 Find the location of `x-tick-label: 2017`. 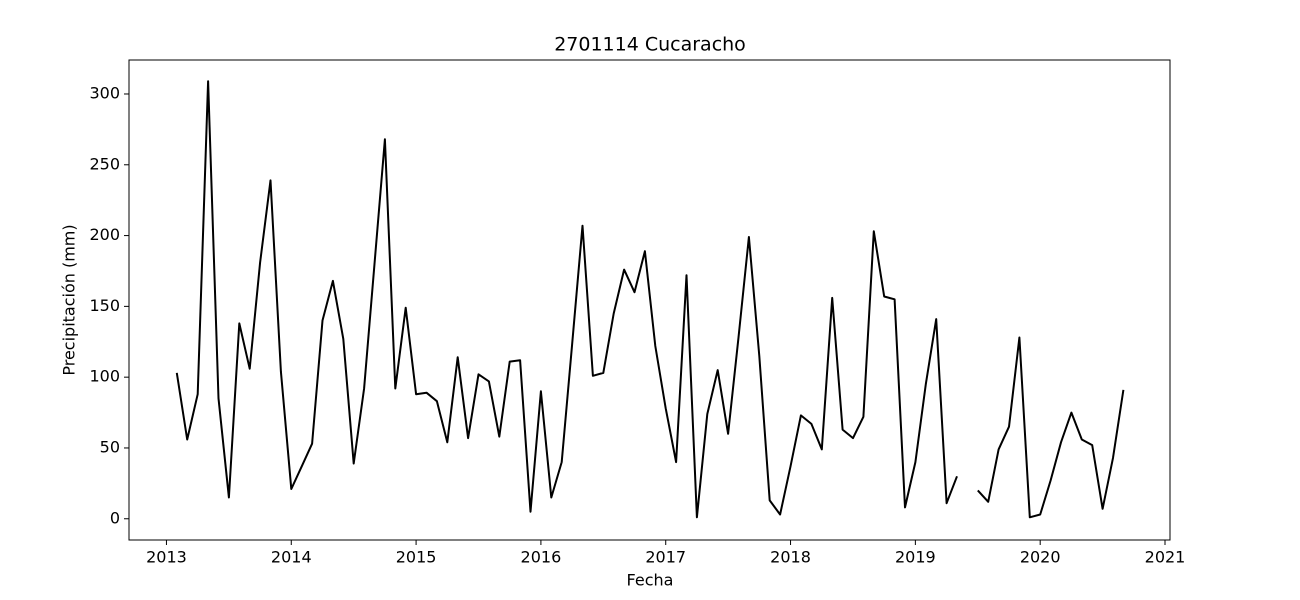

x-tick-label: 2017 is located at coordinates (665, 557).